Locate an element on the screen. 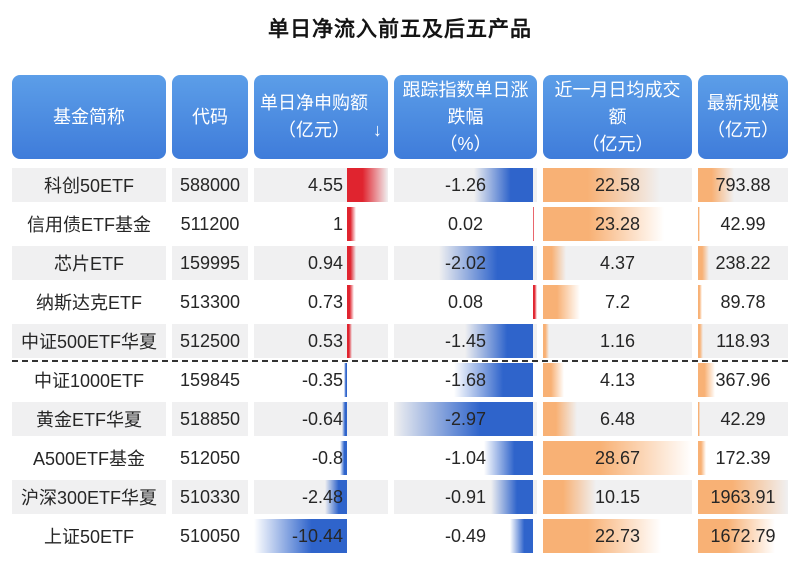 The width and height of the screenshot is (800, 568). cell-scale: 42.29 is located at coordinates (743, 419).